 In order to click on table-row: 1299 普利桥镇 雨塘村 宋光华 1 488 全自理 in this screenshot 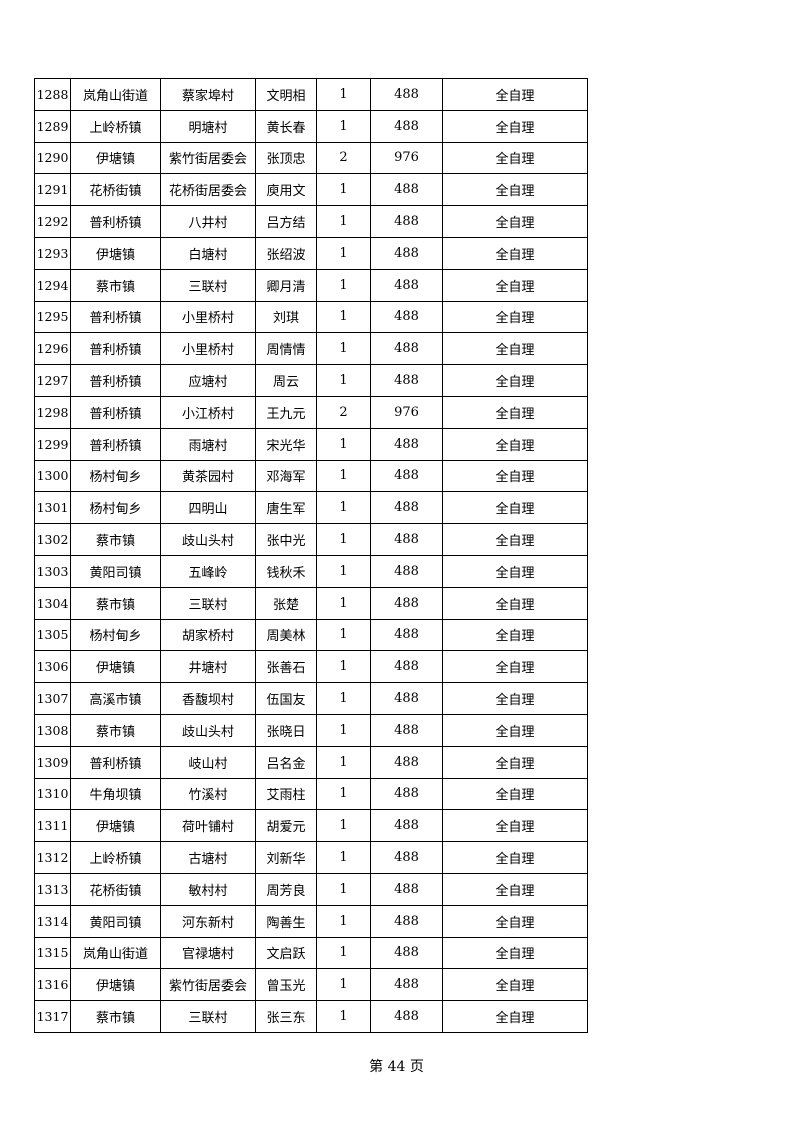, I will do `click(311, 444)`.